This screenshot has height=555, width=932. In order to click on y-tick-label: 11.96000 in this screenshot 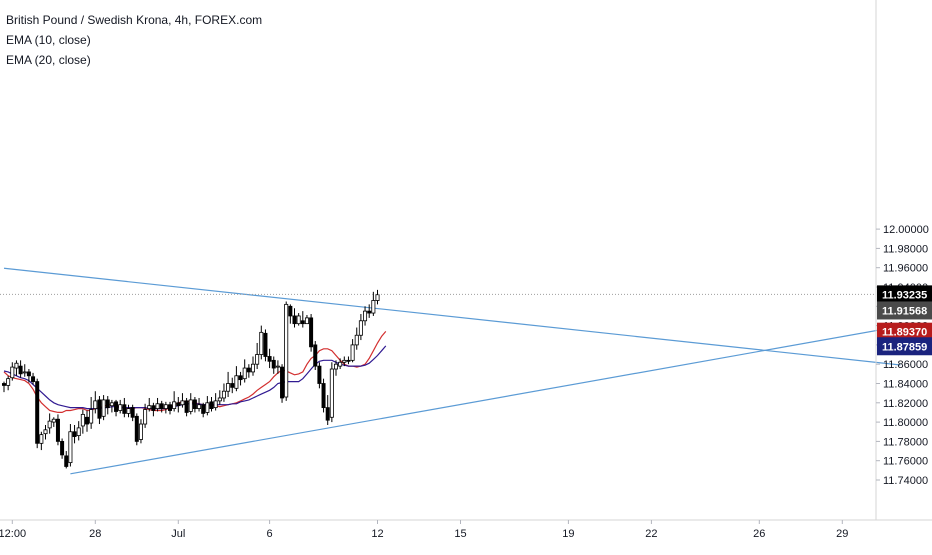, I will do `click(905, 269)`.